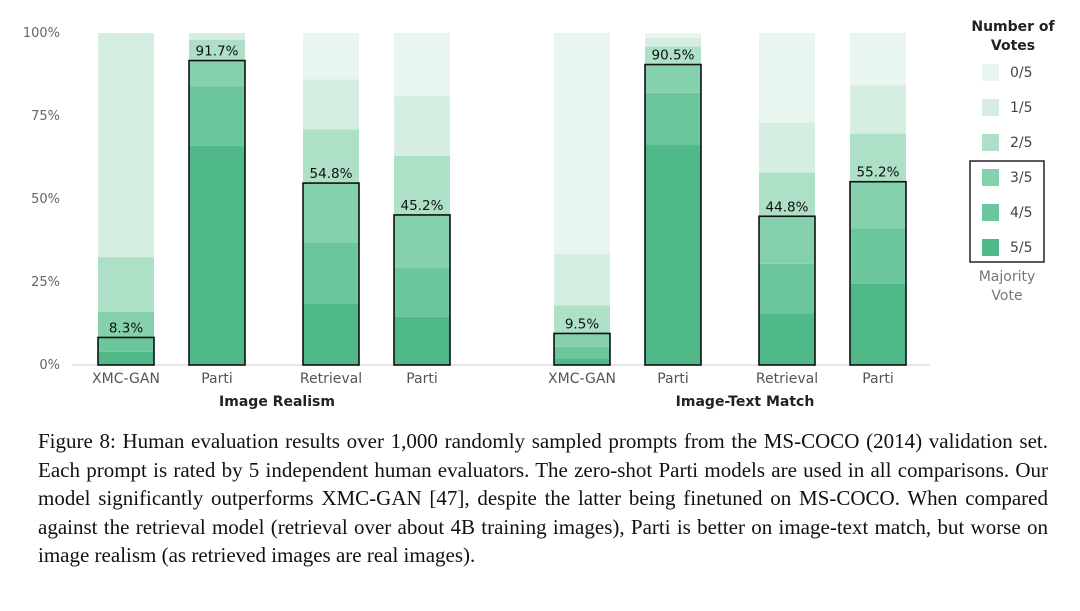 This screenshot has height=611, width=1080. Describe the element at coordinates (1013, 46) in the screenshot. I see `legend-title: Votes` at that location.